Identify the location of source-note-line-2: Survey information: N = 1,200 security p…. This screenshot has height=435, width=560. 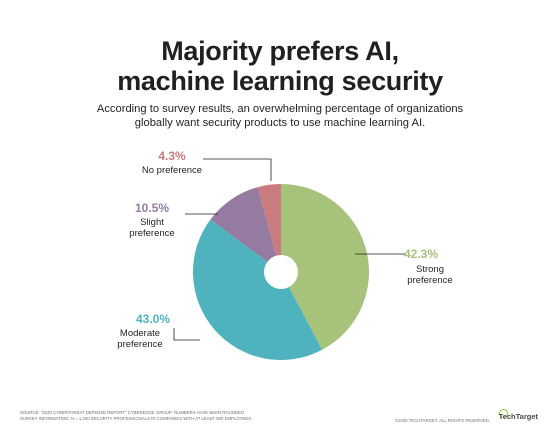
(136, 418).